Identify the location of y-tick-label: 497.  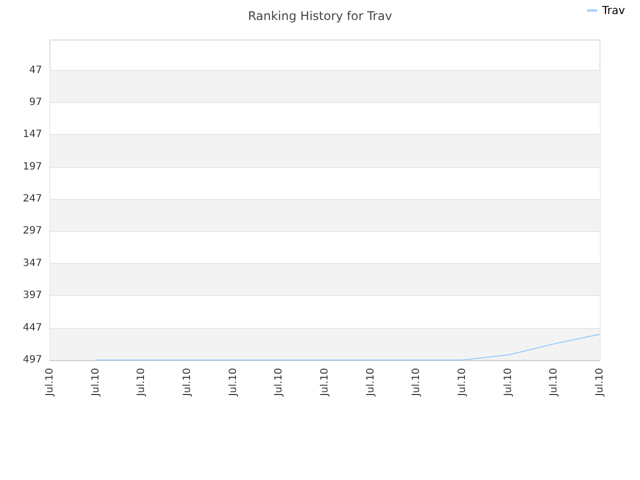
(32, 360).